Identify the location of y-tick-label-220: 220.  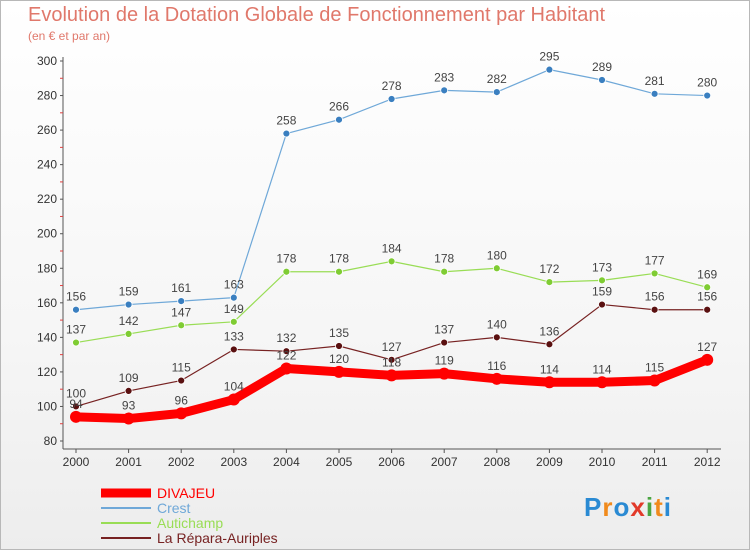
(47, 199).